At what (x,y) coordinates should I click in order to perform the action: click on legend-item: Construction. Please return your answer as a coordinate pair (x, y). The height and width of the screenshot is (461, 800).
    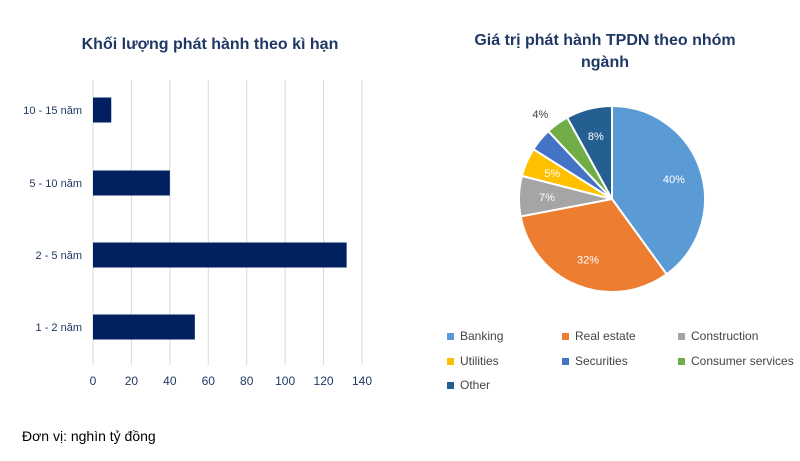
    Looking at the image, I should click on (718, 336).